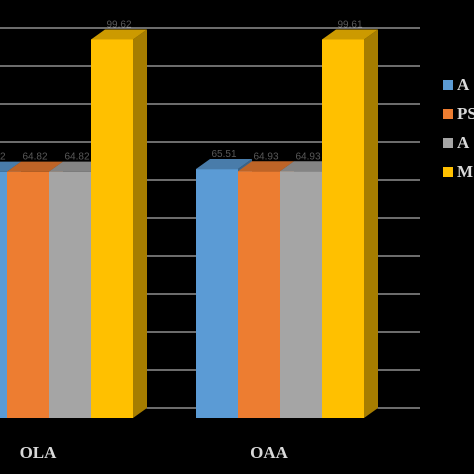 This screenshot has height=474, width=474. I want to click on value-label: 99.62, so click(118, 24).